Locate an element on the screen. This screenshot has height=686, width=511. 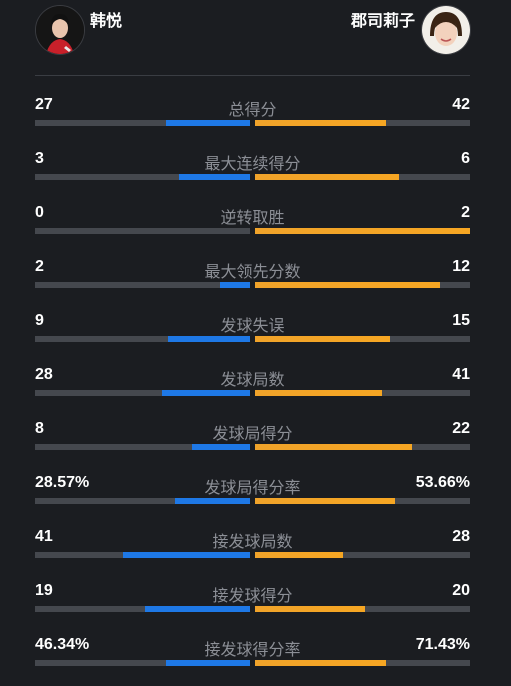
stat-label: 发球局得分 is located at coordinates (252, 433).